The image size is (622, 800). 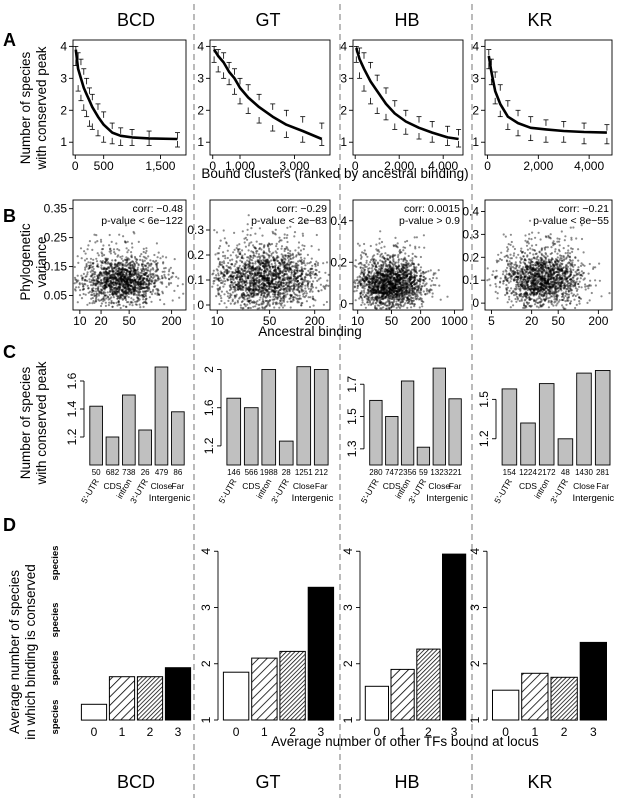 What do you see at coordinates (270, 262) in the screenshot?
I see `scatter-points` at bounding box center [270, 262].